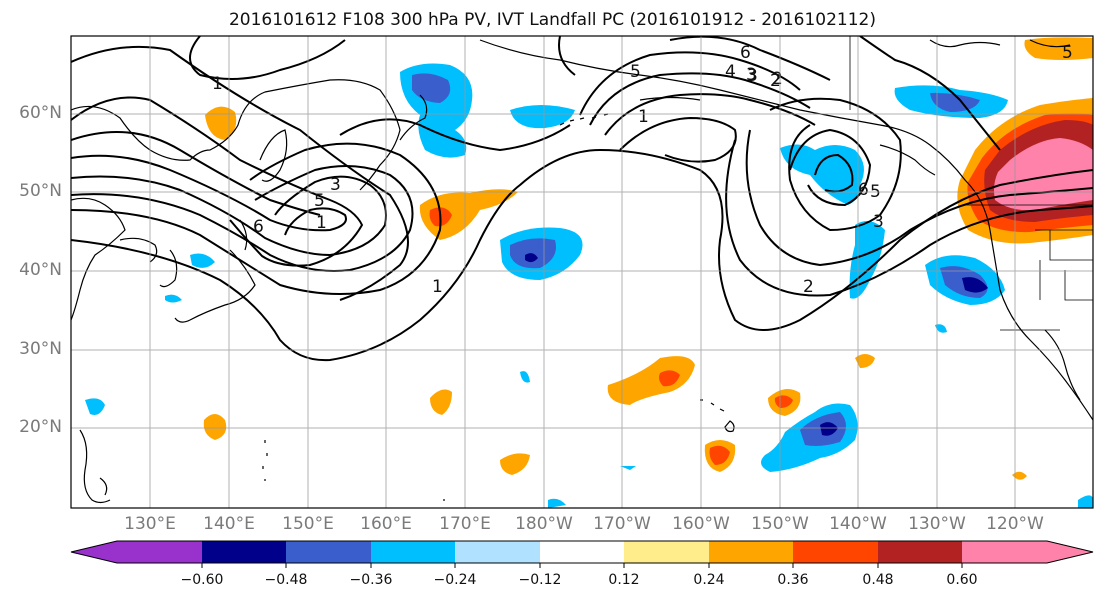 The height and width of the screenshot is (601, 1105). I want to click on colorbar-tick-label: 0.24, so click(709, 580).